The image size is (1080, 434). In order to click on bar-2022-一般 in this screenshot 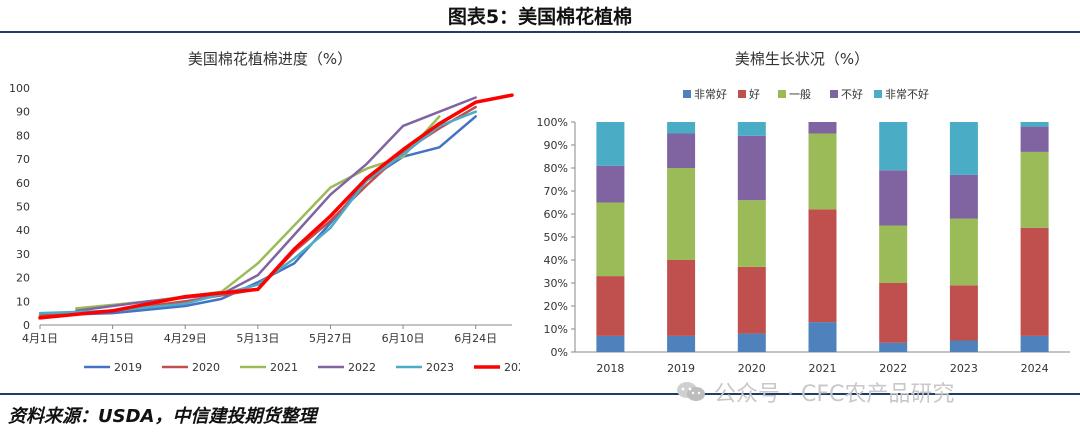, I will do `click(893, 254)`.